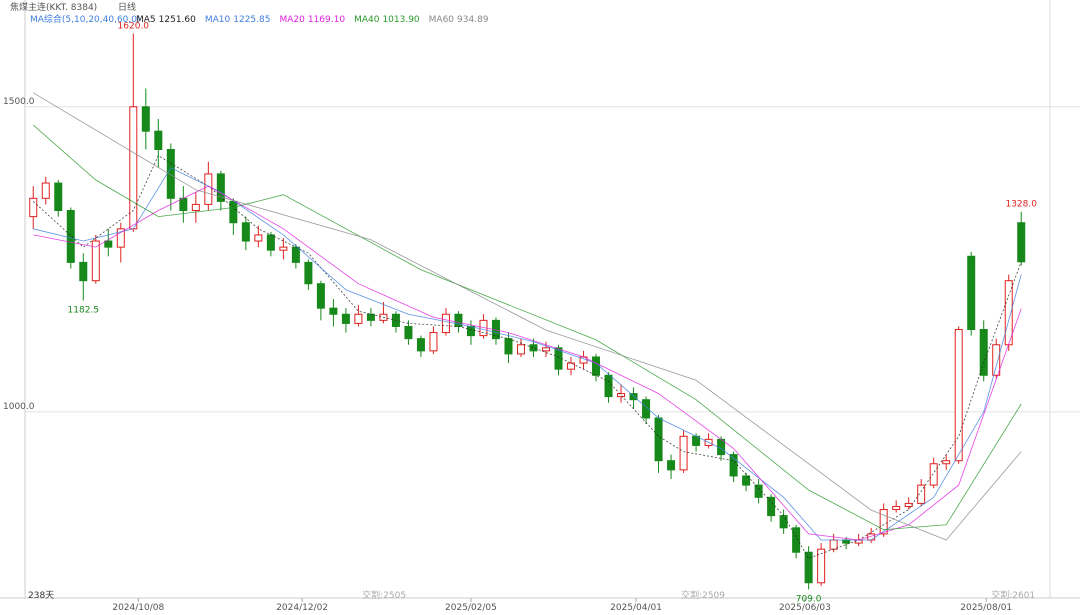 The height and width of the screenshot is (615, 1080). What do you see at coordinates (134, 27) in the screenshot?
I see `annotation: 1620.0` at bounding box center [134, 27].